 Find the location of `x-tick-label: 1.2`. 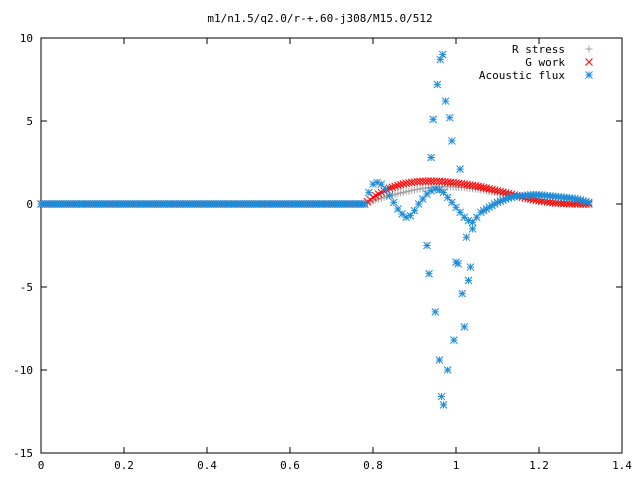

x-tick-label: 1.2 is located at coordinates (539, 465).